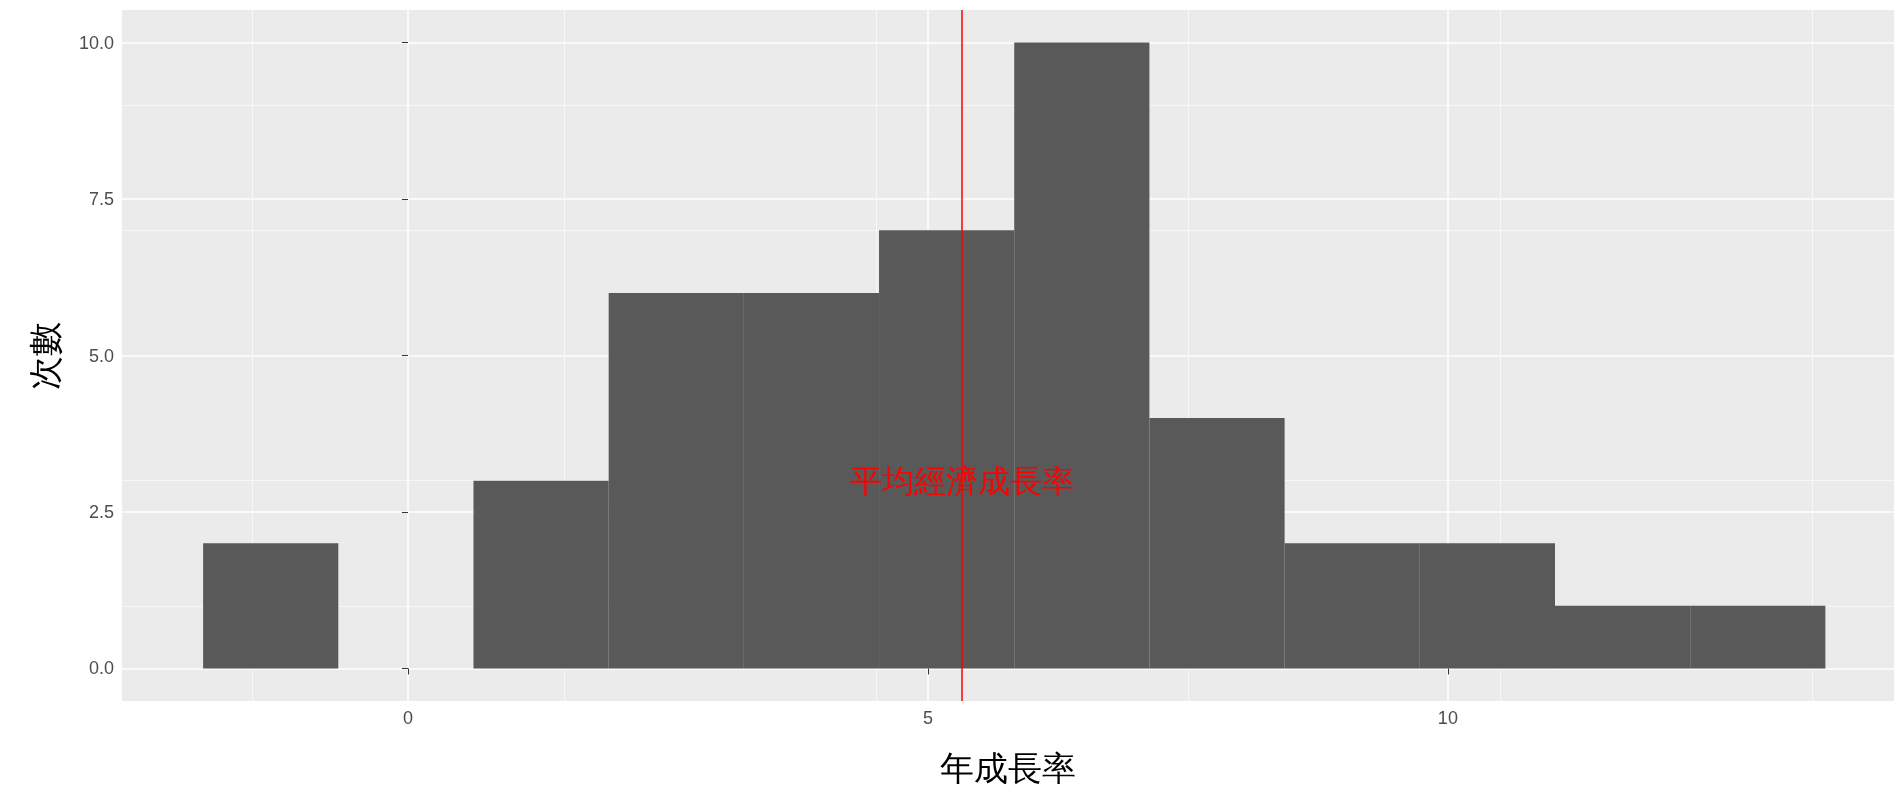 This screenshot has width=1894, height=790. What do you see at coordinates (101, 511) in the screenshot?
I see `y-tick-label: 2.5` at bounding box center [101, 511].